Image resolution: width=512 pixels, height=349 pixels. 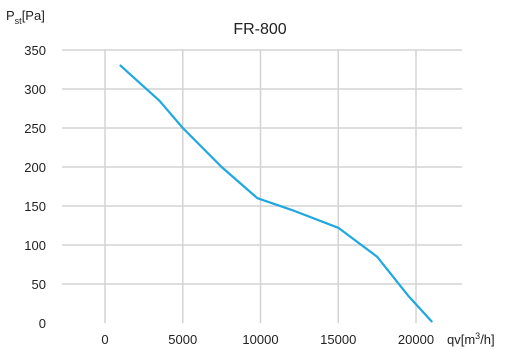 What do you see at coordinates (19, 21) in the screenshot?
I see `y-axis-title-sub: st` at bounding box center [19, 21].